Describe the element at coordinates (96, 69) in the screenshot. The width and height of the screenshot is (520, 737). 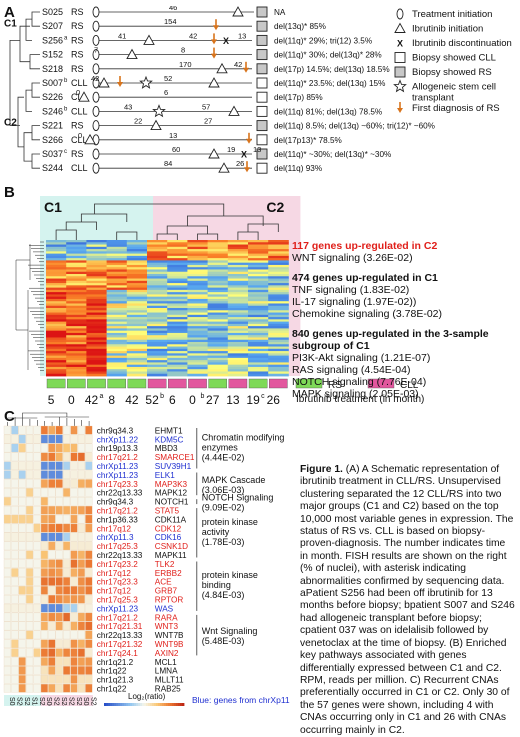
I see `treatment-initiation-icon` at that location.